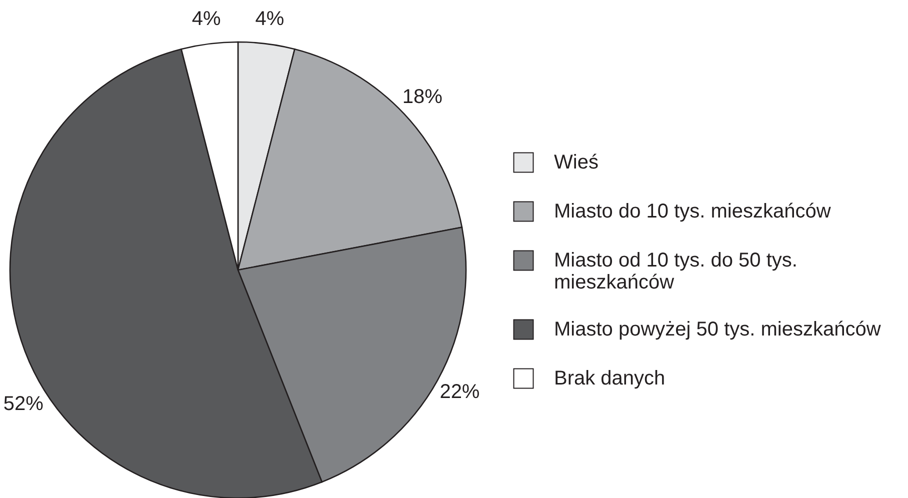 This screenshot has height=498, width=908. I want to click on legend-label: Brak danych, so click(610, 379).